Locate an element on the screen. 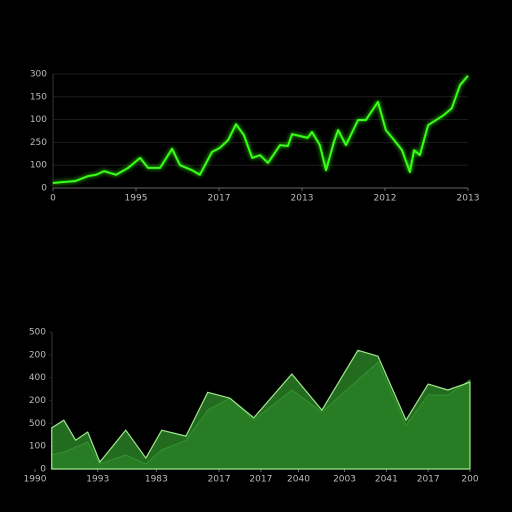  x-tick-label: 1983 is located at coordinates (156, 480).